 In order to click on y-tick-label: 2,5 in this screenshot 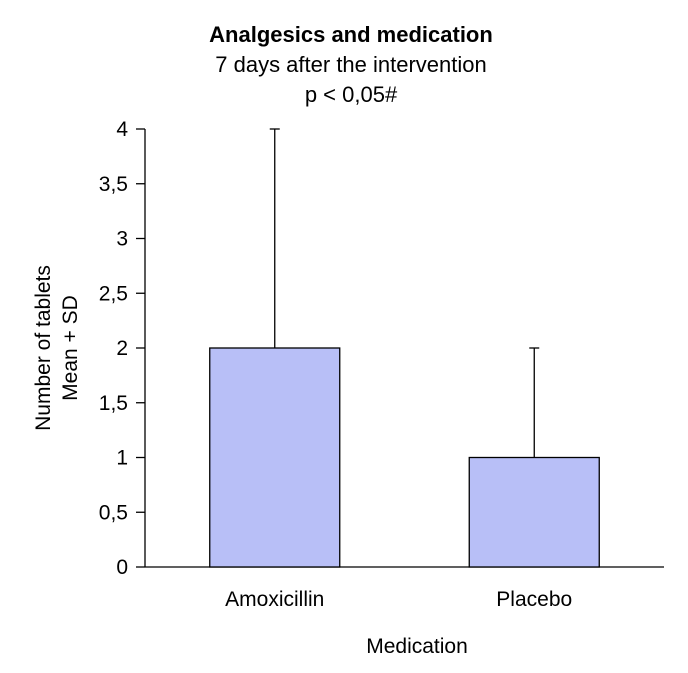, I will do `click(113, 293)`.